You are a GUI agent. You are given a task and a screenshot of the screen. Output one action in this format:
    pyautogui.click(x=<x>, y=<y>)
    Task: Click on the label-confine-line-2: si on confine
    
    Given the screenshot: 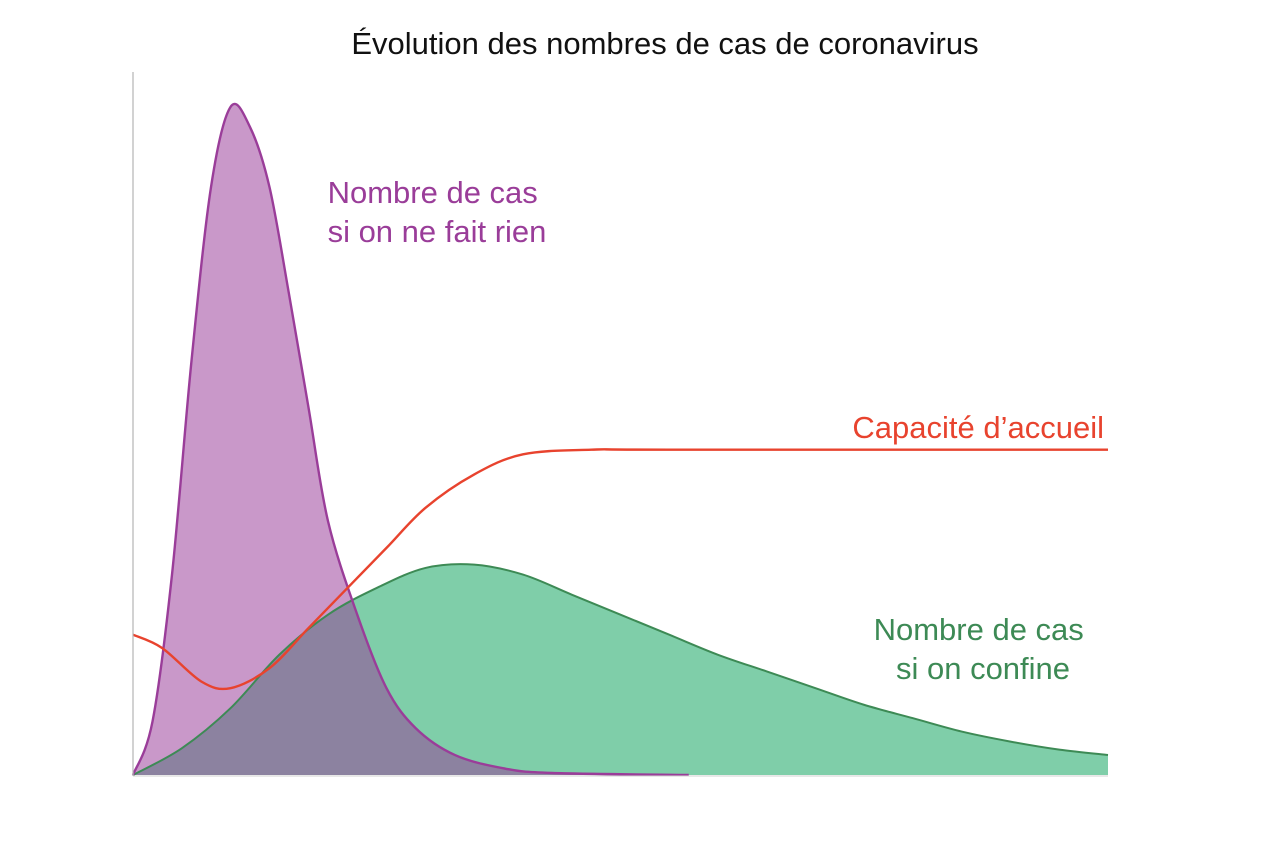 What is the action you would take?
    pyautogui.click(x=983, y=668)
    